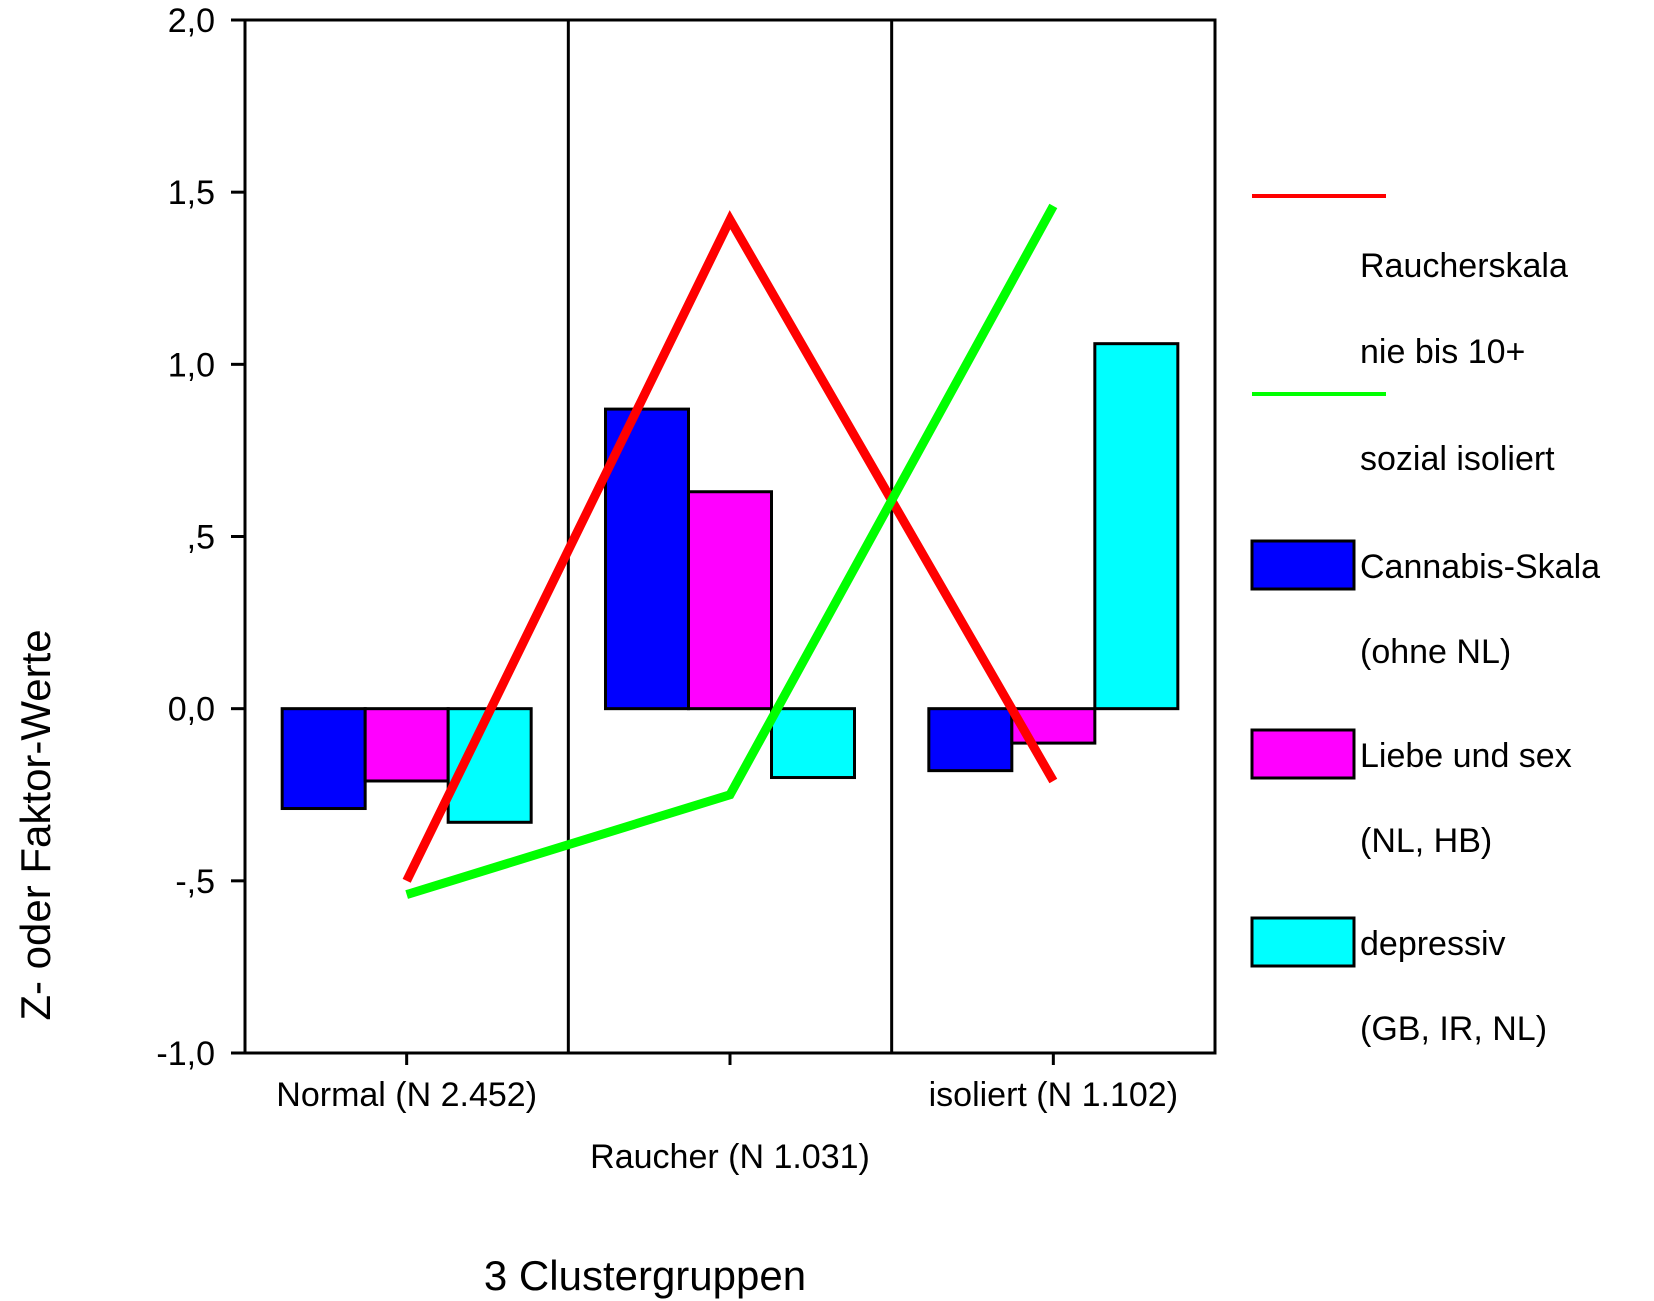 This screenshot has height=1301, width=1654. What do you see at coordinates (195, 882) in the screenshot?
I see `y-tick-label: -,5` at bounding box center [195, 882].